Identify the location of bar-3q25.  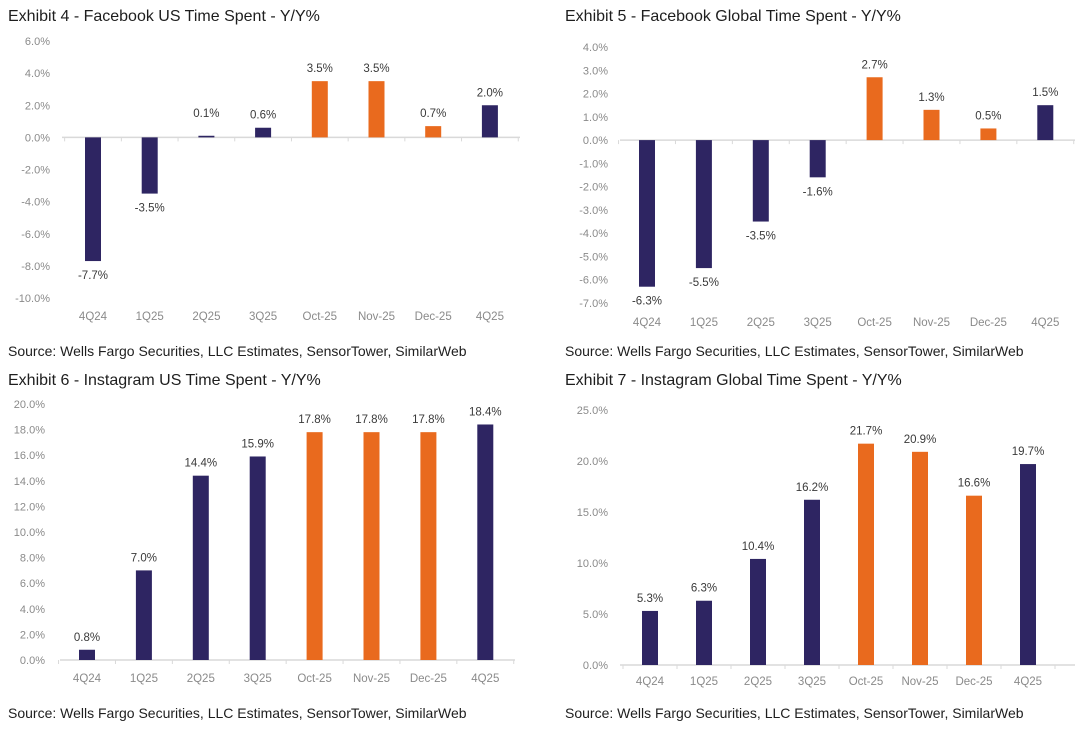
(263, 132).